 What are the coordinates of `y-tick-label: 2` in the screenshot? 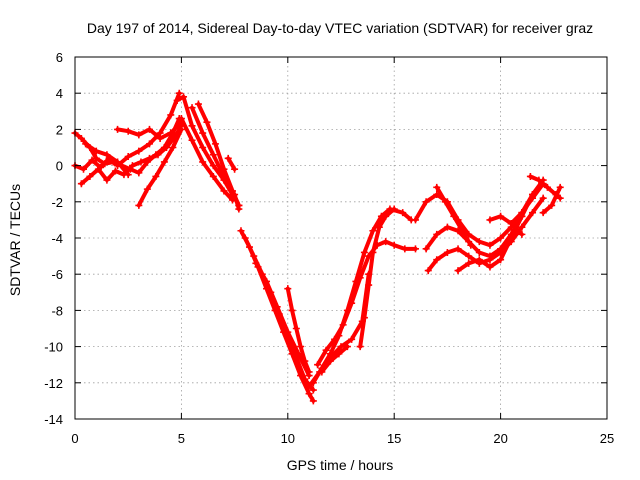 It's located at (59, 129).